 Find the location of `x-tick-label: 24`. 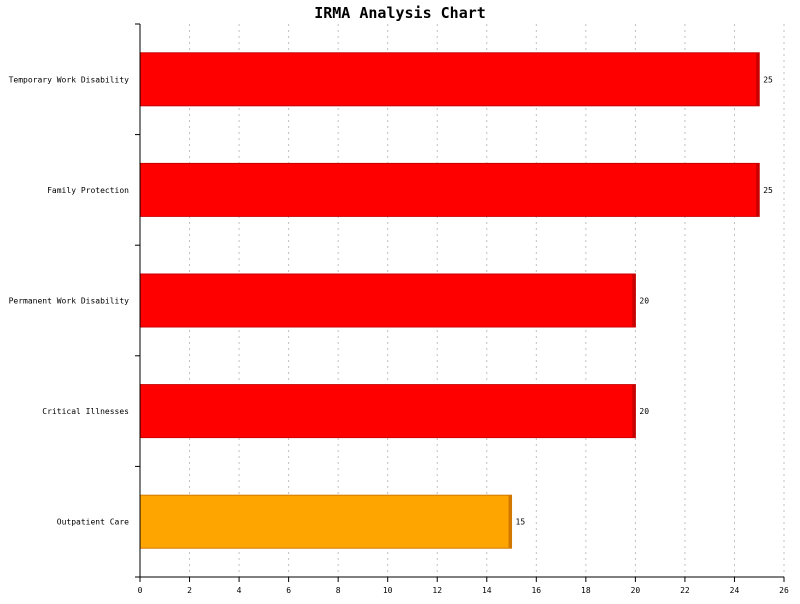

x-tick-label: 24 is located at coordinates (735, 590).